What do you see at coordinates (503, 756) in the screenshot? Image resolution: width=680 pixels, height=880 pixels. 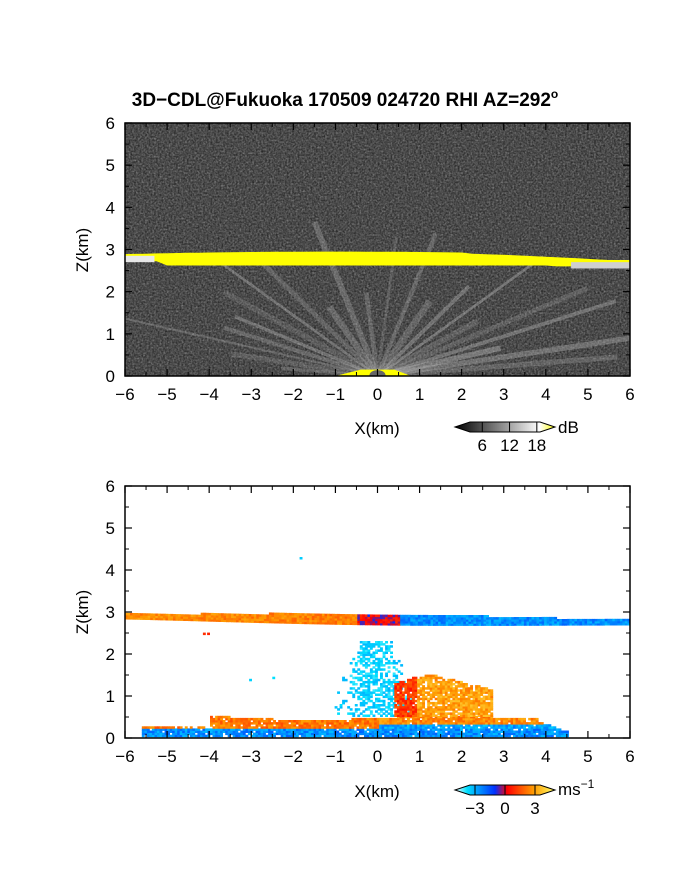 I see `x-tick-label: 3` at bounding box center [503, 756].